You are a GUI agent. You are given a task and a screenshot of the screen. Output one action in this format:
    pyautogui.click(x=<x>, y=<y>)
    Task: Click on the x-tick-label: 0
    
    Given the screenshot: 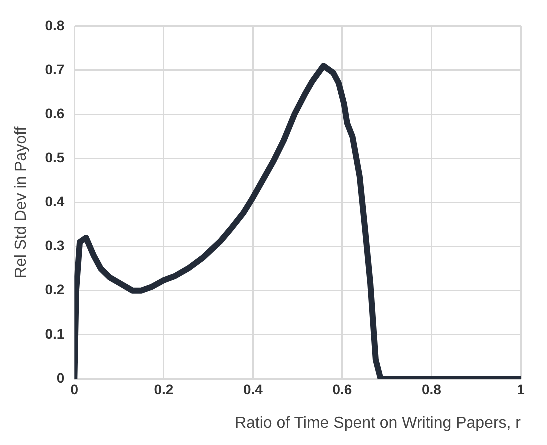 What is the action you would take?
    pyautogui.click(x=74, y=389)
    